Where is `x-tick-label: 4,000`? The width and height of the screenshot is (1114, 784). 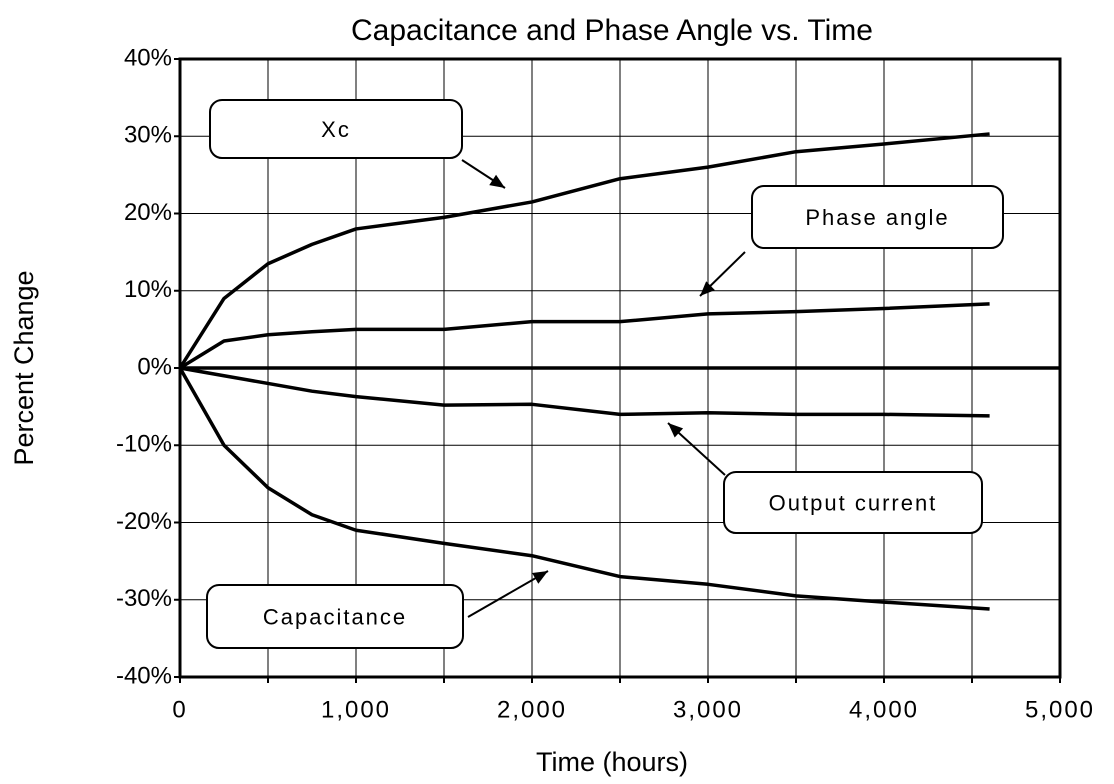
x-tick-label: 4,000 is located at coordinates (884, 709).